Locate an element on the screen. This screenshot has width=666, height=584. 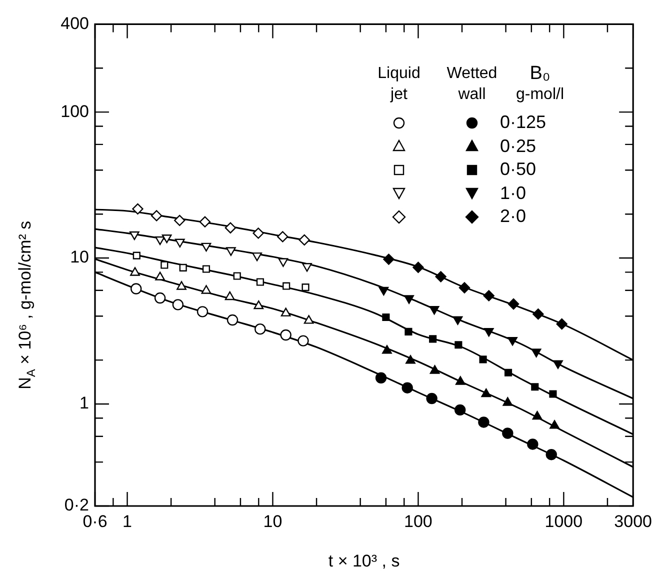
legend-label: 0·50 is located at coordinates (519, 169).